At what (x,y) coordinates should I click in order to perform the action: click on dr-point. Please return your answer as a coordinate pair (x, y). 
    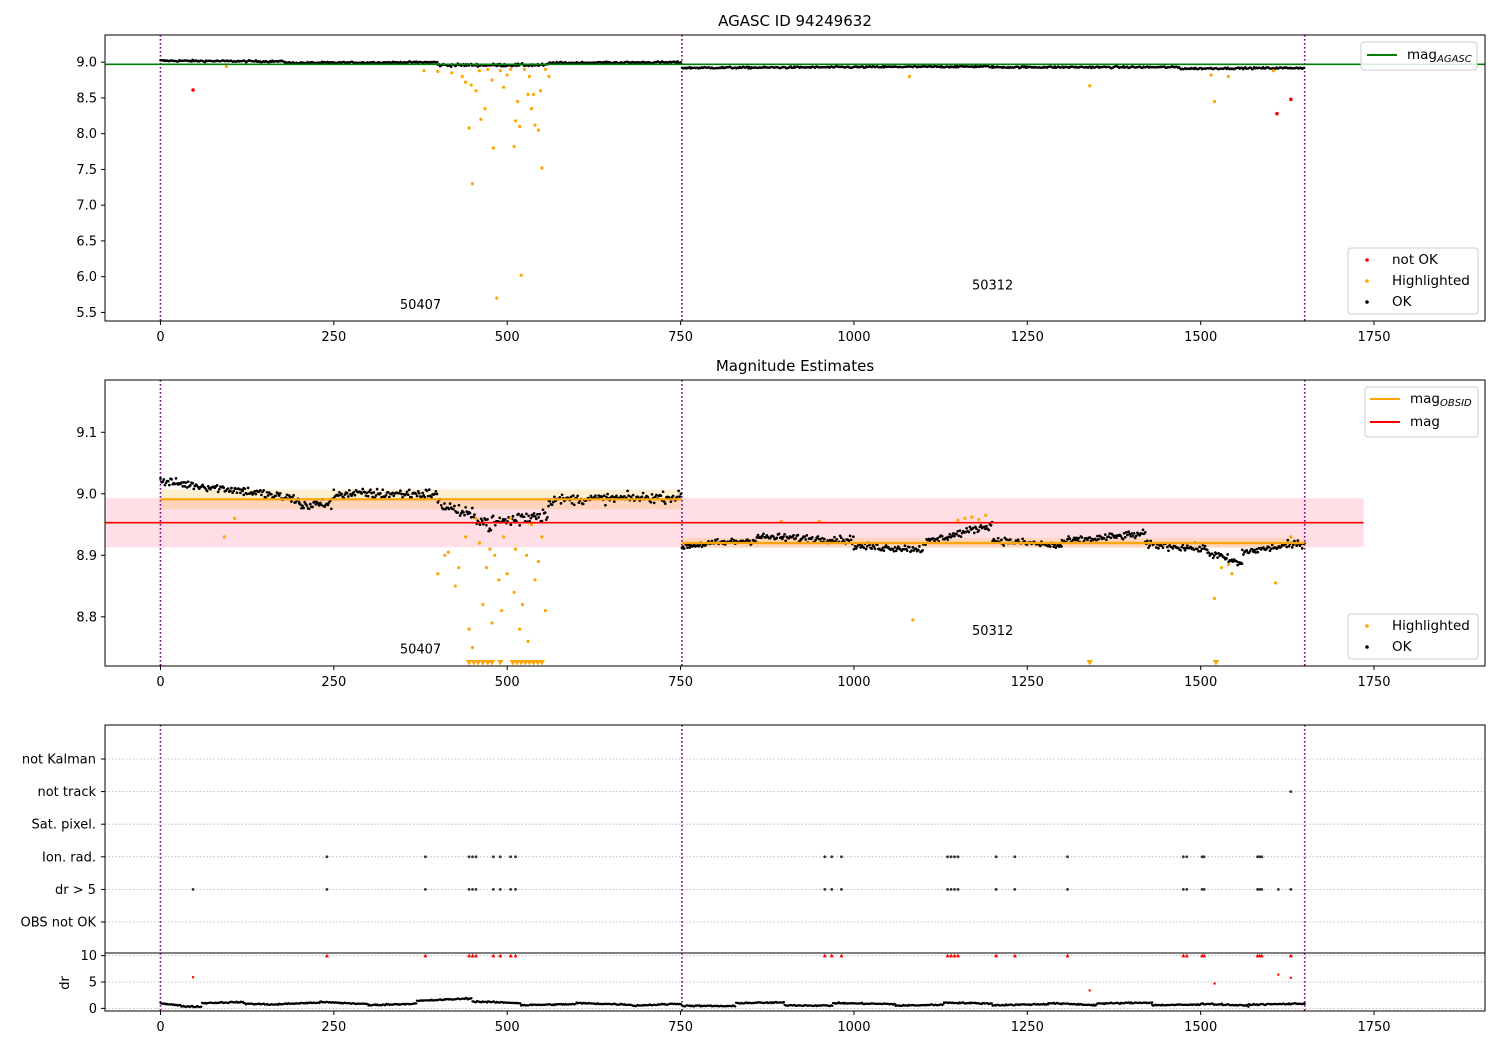
    Looking at the image, I should click on (1152, 1002).